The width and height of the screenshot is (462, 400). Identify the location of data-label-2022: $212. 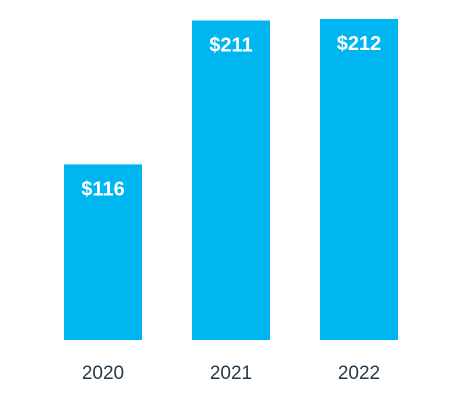
(359, 44).